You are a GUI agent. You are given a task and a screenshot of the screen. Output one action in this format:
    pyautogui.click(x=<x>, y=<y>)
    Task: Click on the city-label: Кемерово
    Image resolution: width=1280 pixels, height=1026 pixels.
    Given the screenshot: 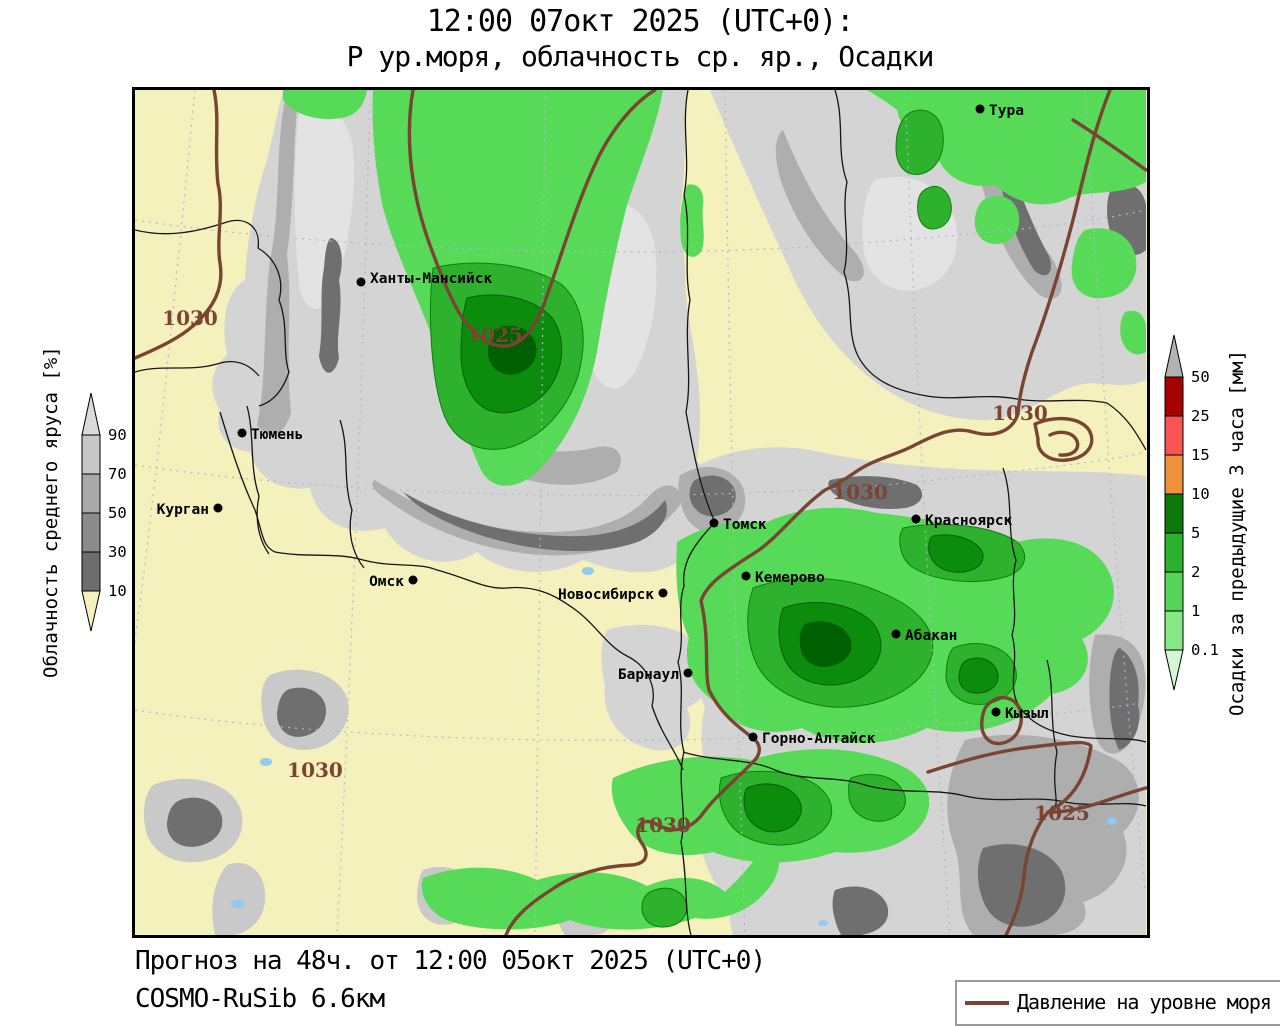 What is the action you would take?
    pyautogui.click(x=790, y=578)
    